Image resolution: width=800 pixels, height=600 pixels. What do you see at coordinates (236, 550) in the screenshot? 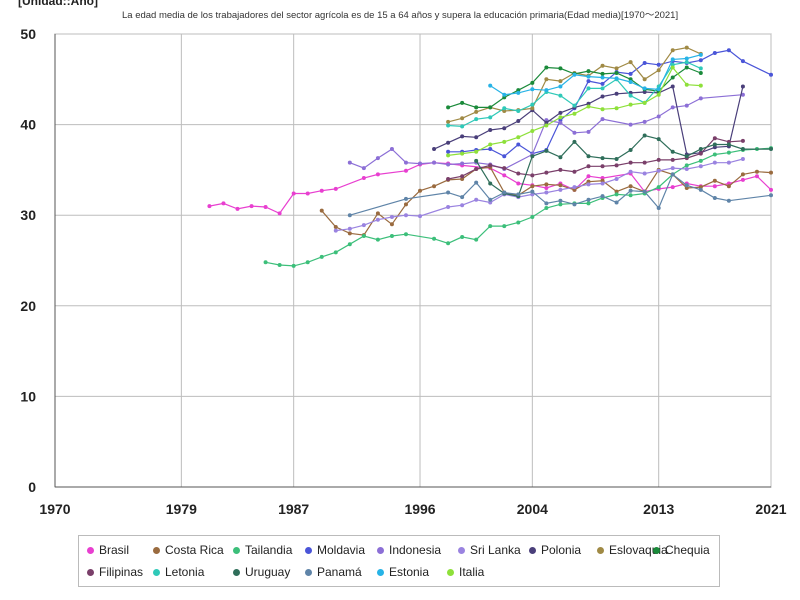
I see `legend-marker-tailandia` at bounding box center [236, 550].